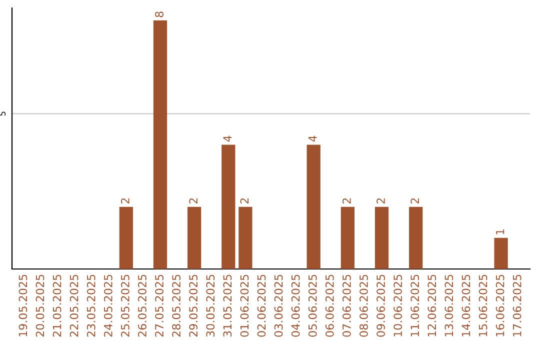 Image resolution: width=540 pixels, height=340 pixels. I want to click on x-tick-label: 21.05.2025, so click(57, 305).